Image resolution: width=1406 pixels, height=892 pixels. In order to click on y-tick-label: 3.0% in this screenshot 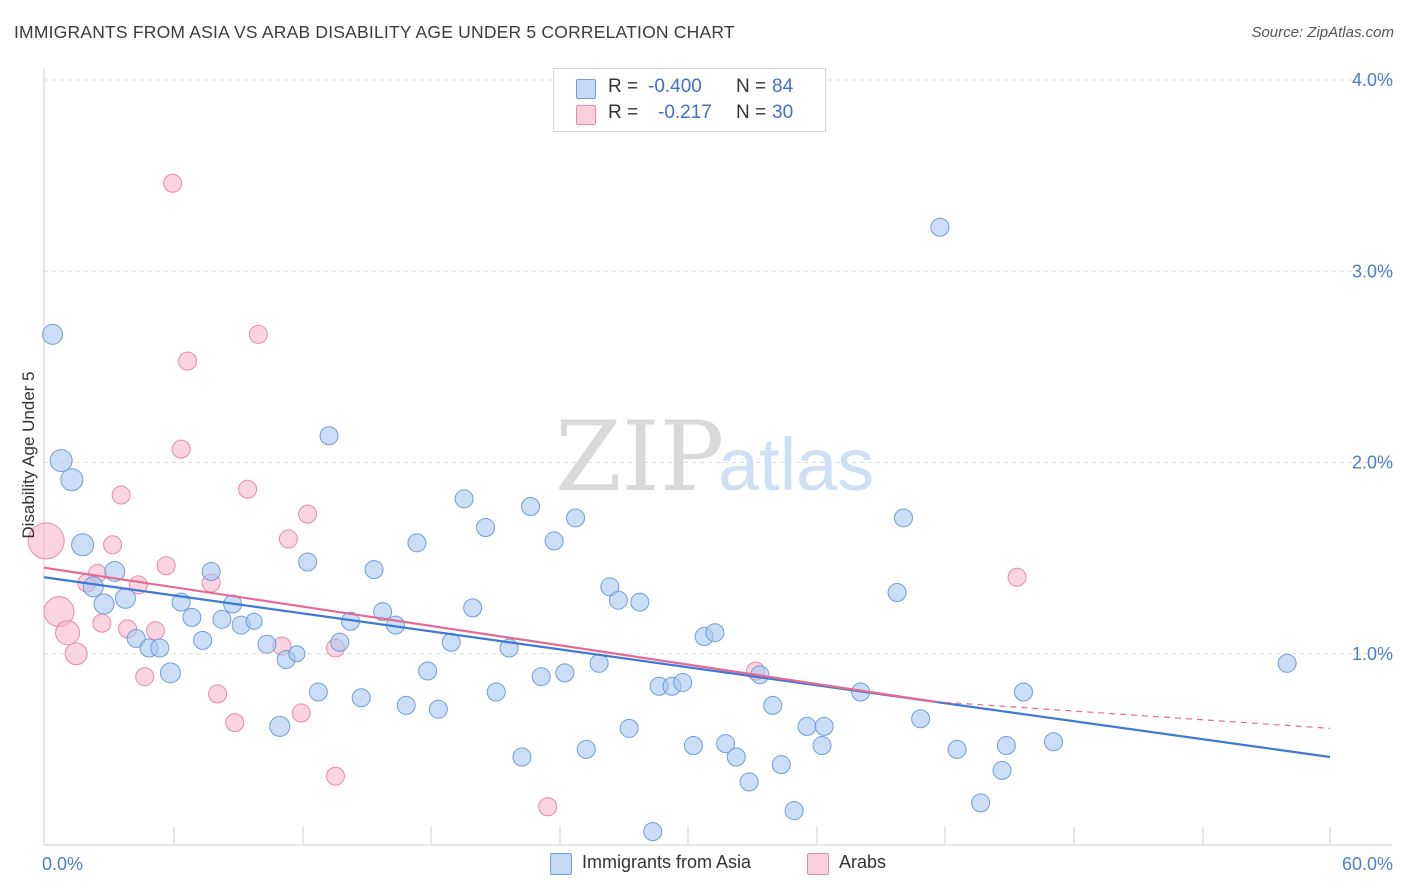, I will do `click(1372, 271)`.